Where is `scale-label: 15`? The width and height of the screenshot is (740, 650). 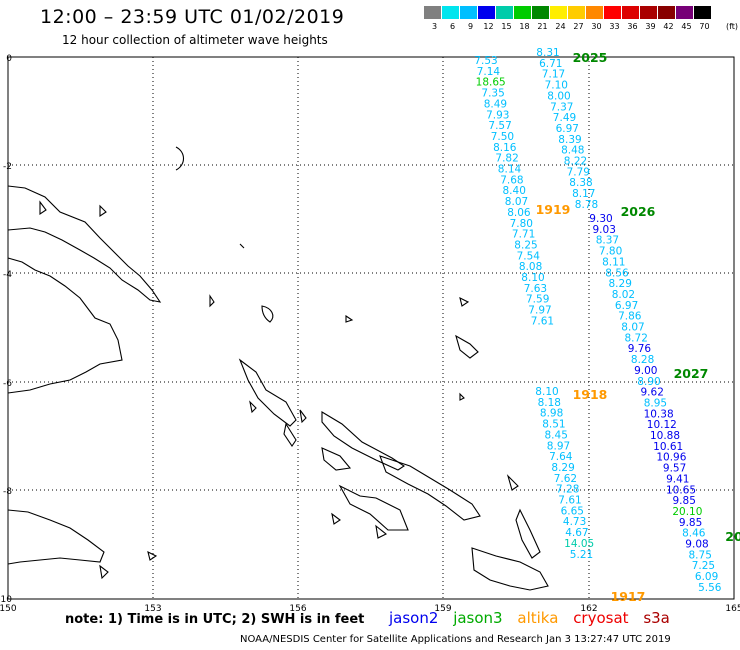 scale-label: 15 is located at coordinates (506, 26).